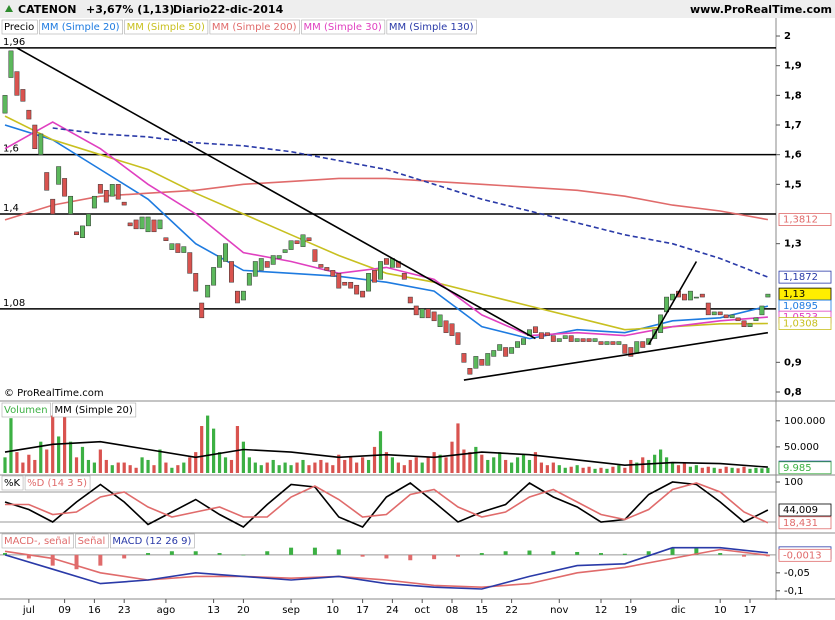 The image size is (835, 620). Describe the element at coordinates (802, 555) in the screenshot. I see `value-box-label: -0,0013` at that location.